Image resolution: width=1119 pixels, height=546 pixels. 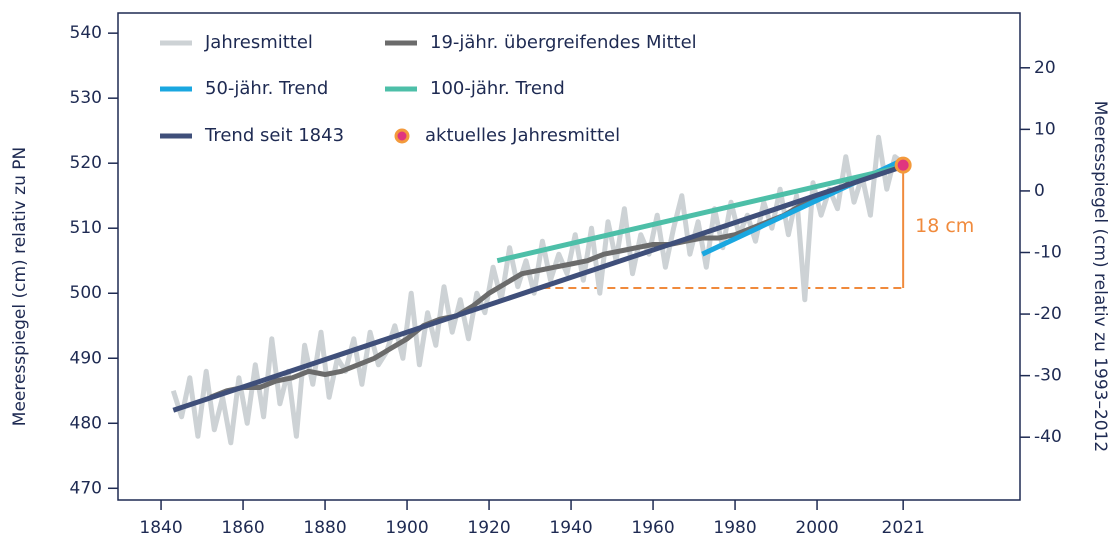 What do you see at coordinates (1048, 314) in the screenshot?
I see `y2-tick-label: -20` at bounding box center [1048, 314].